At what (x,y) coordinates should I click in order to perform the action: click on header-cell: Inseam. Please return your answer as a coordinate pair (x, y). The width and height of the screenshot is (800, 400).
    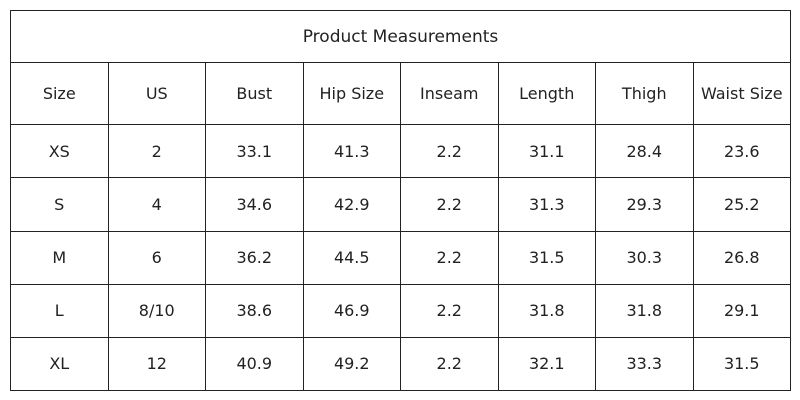
    Looking at the image, I should click on (449, 94).